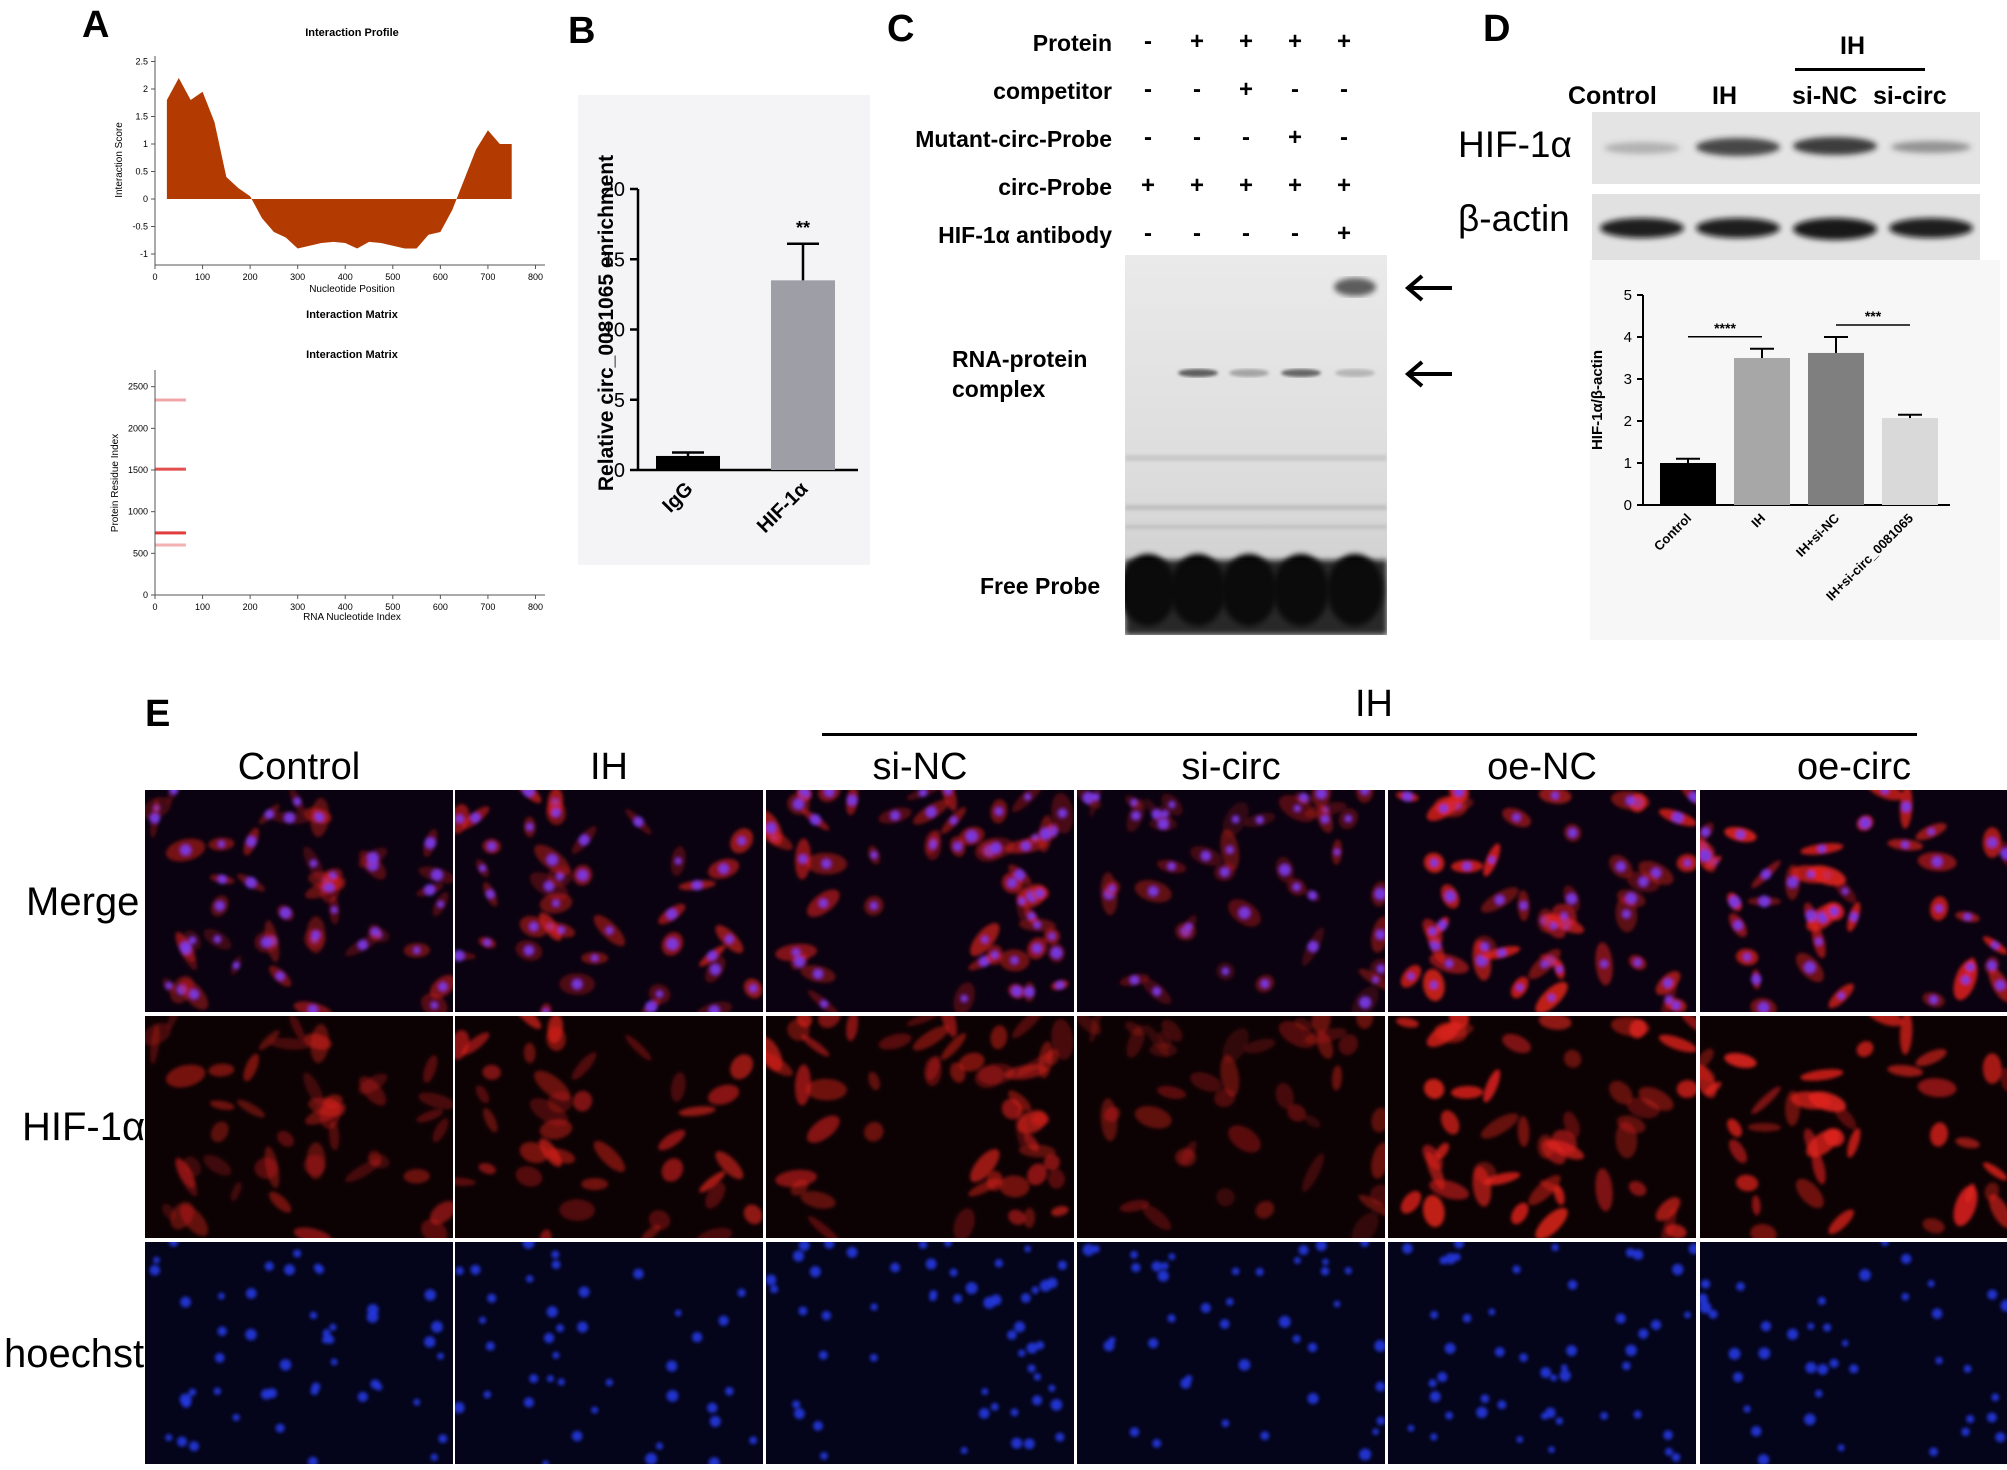 Image resolution: width=2007 pixels, height=1470 pixels. Describe the element at coordinates (83, 902) in the screenshot. I see `if-row-label: Merge` at that location.